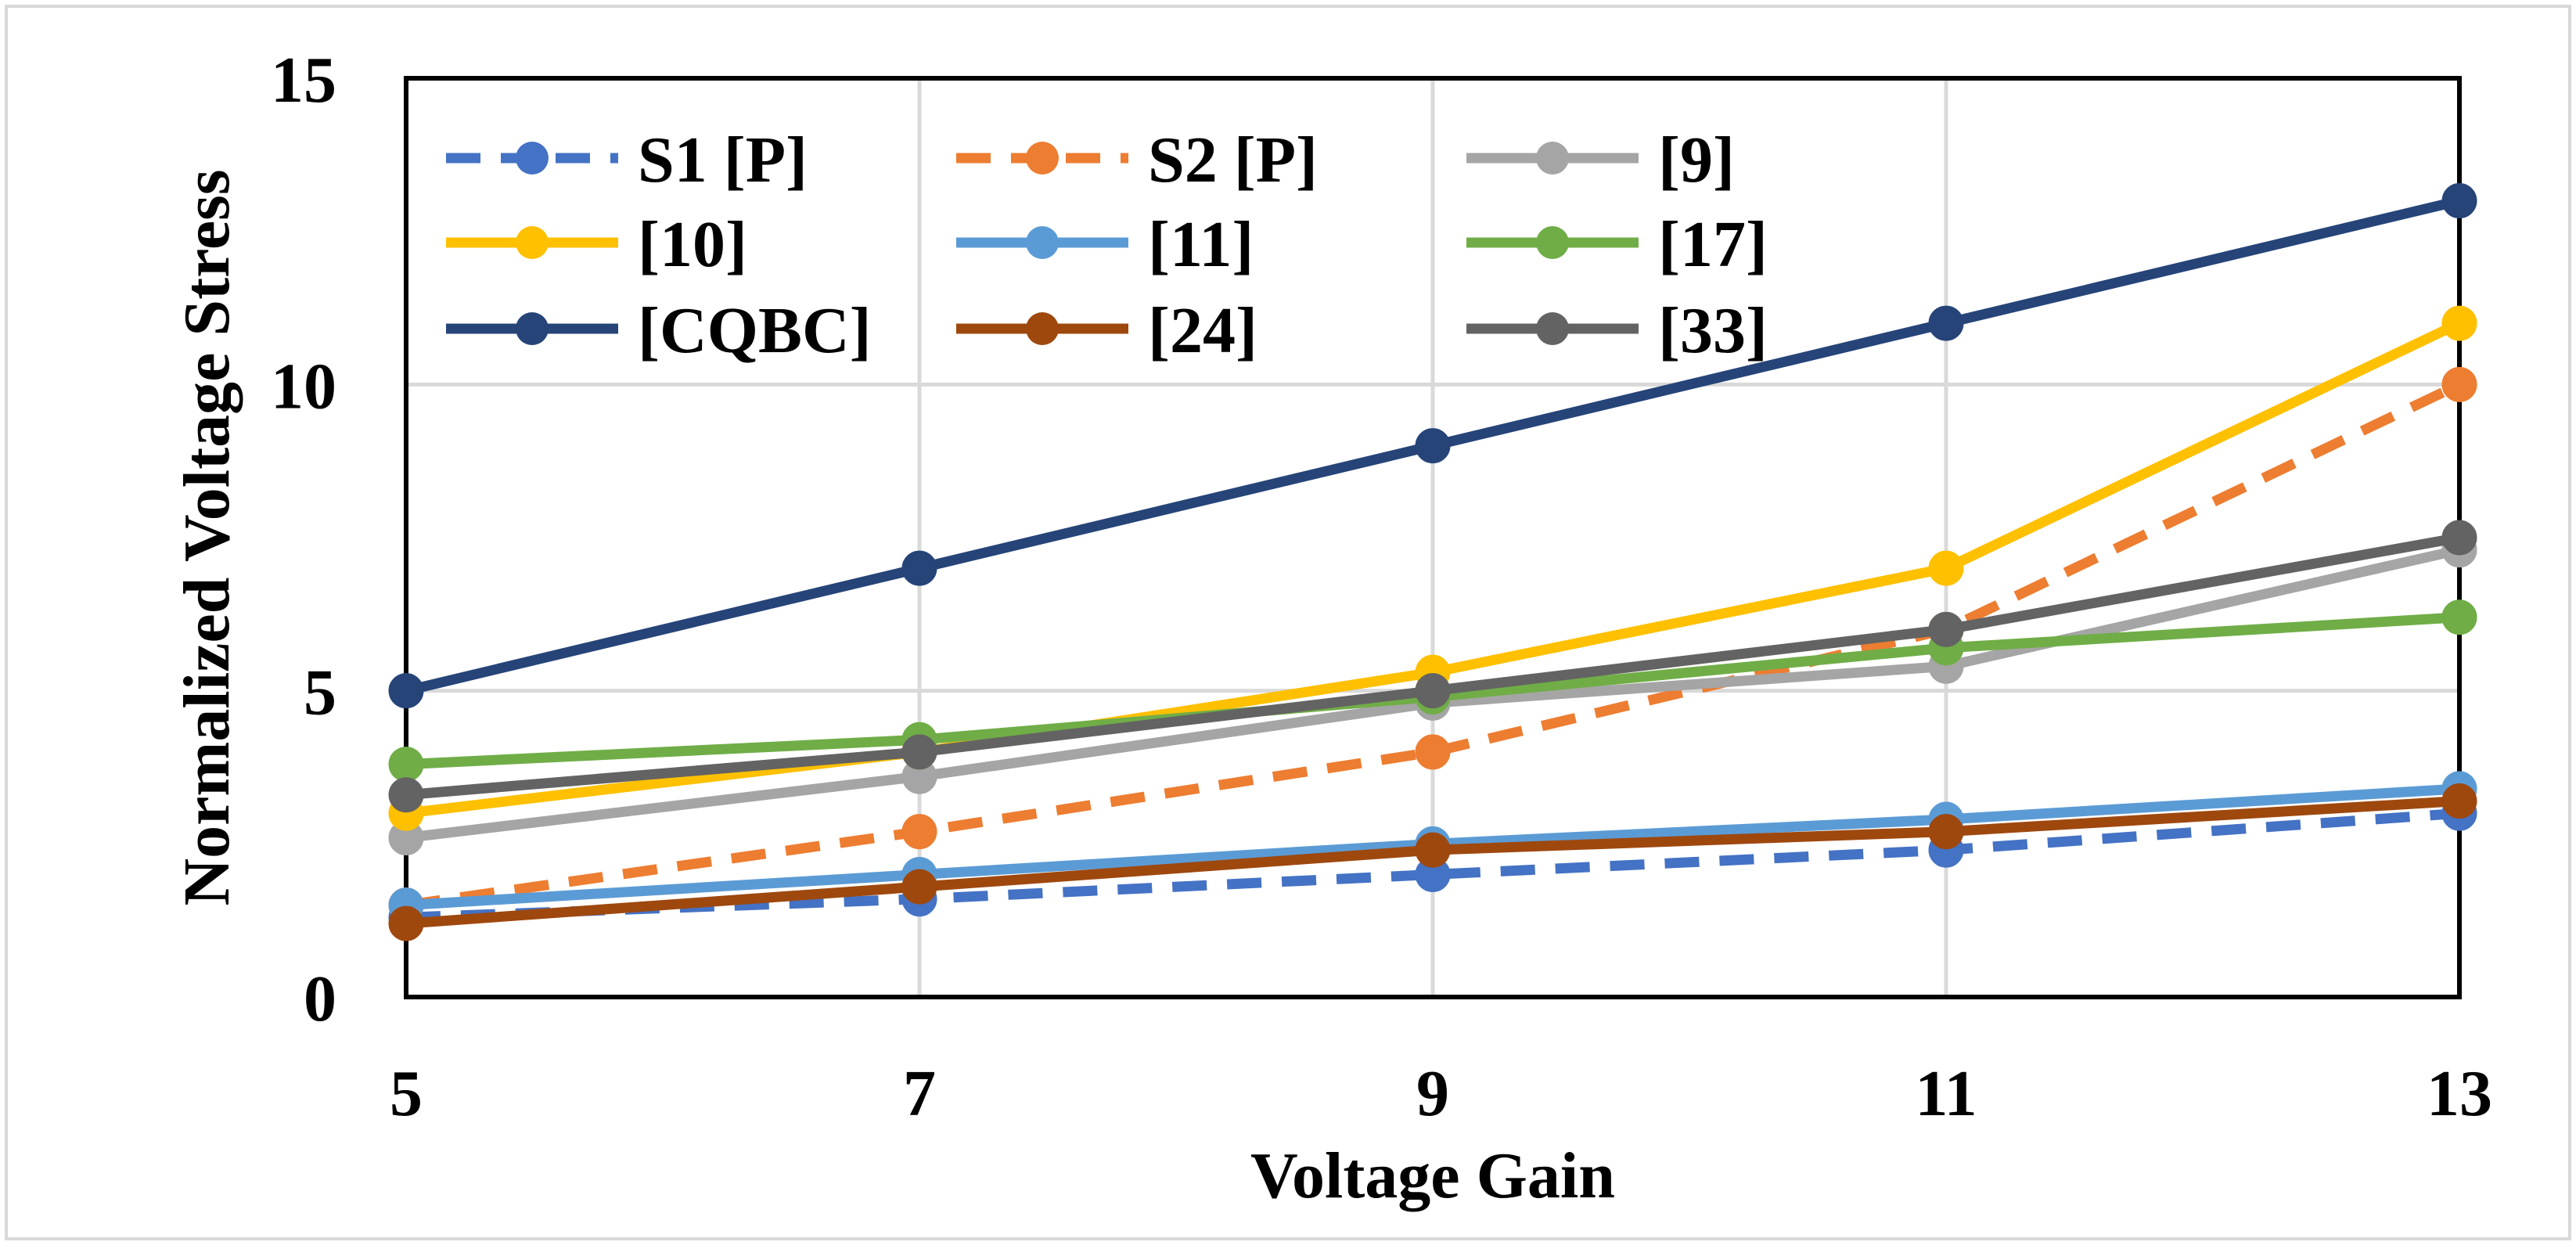 Image resolution: width=2576 pixels, height=1249 pixels. What do you see at coordinates (1713, 331) in the screenshot?
I see `legend-label: [33]` at bounding box center [1713, 331].